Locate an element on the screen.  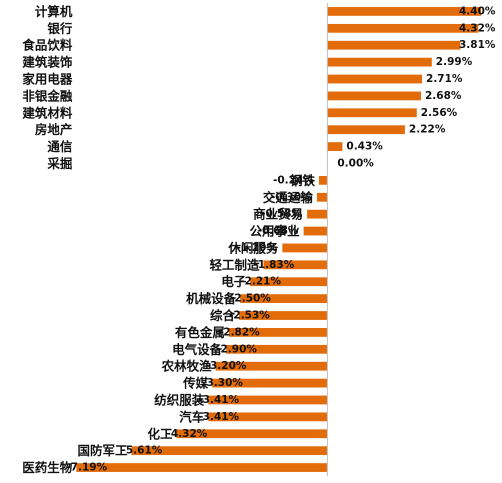
value-label-0: 4.40% is located at coordinates (477, 11).